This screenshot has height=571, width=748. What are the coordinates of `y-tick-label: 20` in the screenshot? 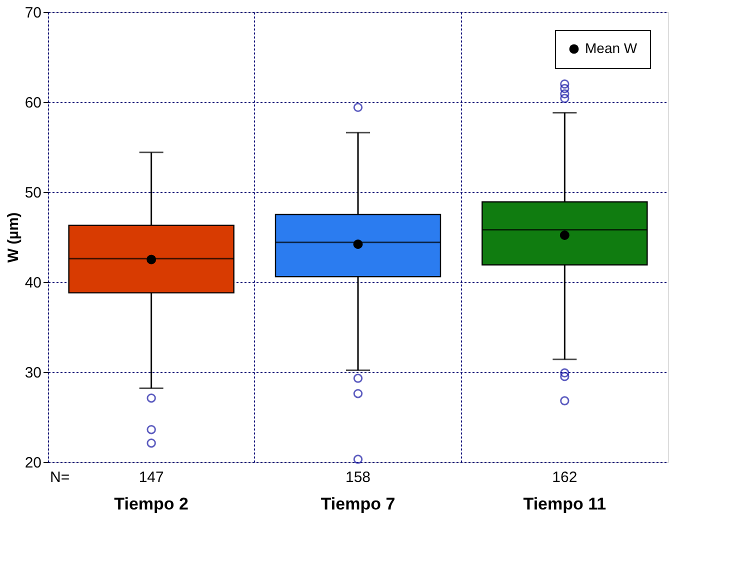 It's located at (33, 463).